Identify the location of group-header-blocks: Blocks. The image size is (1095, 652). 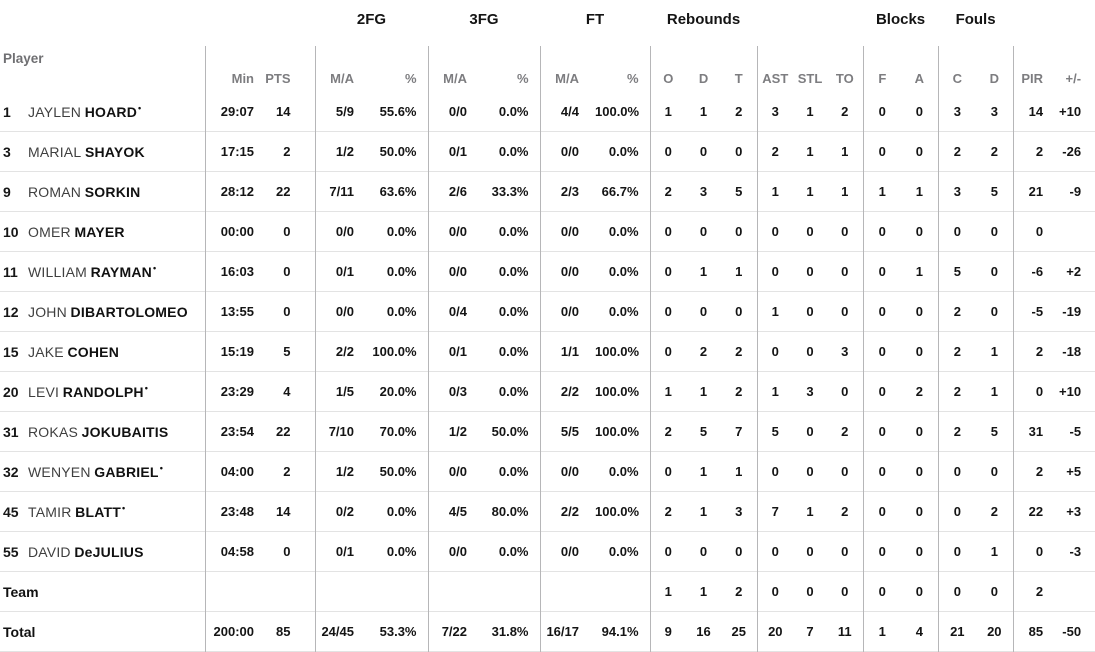
(900, 19).